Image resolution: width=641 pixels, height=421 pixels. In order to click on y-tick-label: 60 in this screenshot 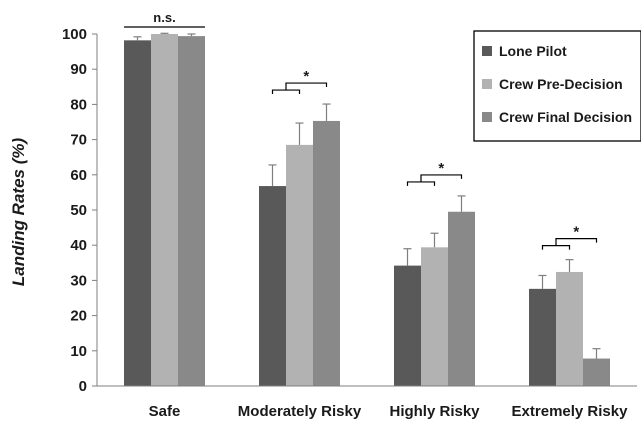, I will do `click(78, 175)`.